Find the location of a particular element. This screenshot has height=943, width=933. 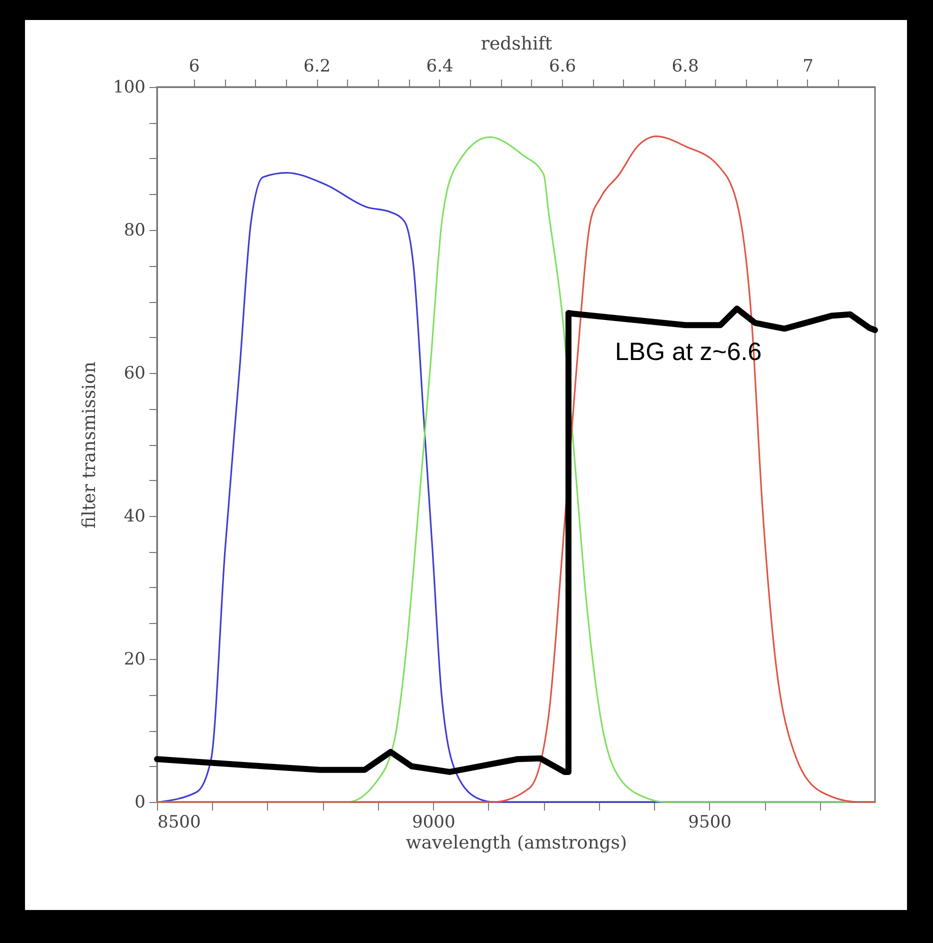

y-axis-title: filter transmission is located at coordinates (89, 444).